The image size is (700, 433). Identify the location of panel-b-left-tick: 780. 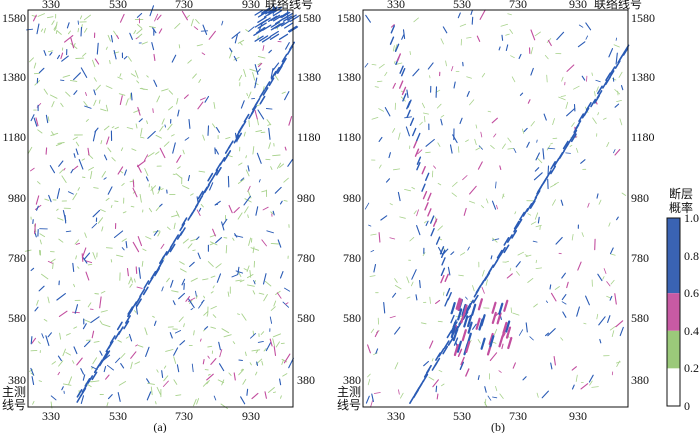
(352, 258).